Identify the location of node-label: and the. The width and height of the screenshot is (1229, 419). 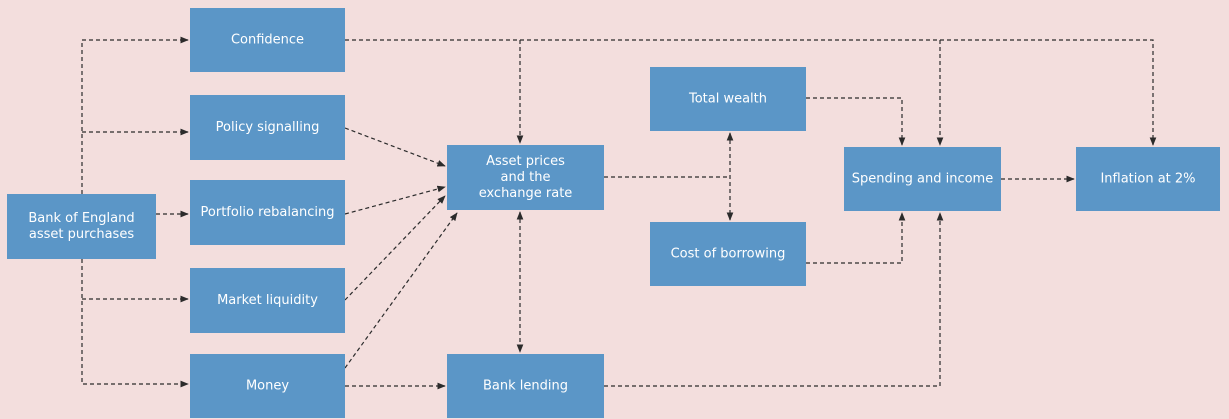
(526, 177).